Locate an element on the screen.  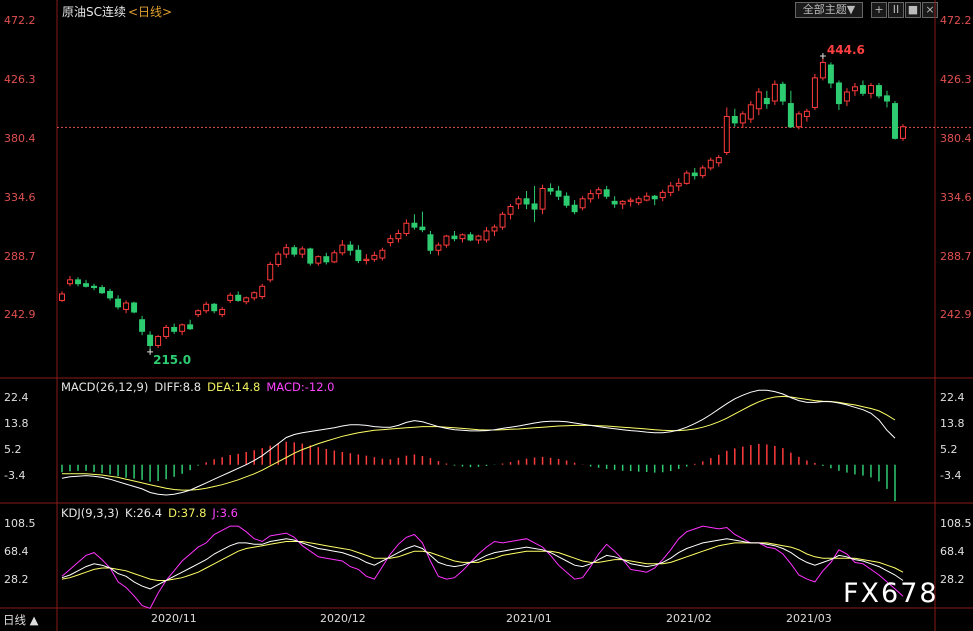
macd-tick-right: 5.2 is located at coordinates (949, 449).